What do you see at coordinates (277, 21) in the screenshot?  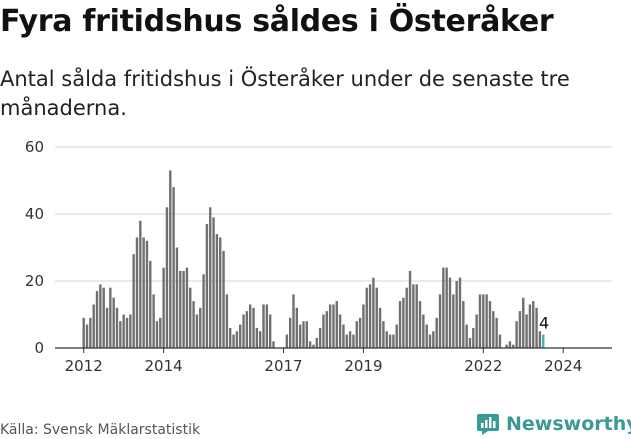 I see `chart-title: Fyra fritidshus såldes i Österåker` at bounding box center [277, 21].